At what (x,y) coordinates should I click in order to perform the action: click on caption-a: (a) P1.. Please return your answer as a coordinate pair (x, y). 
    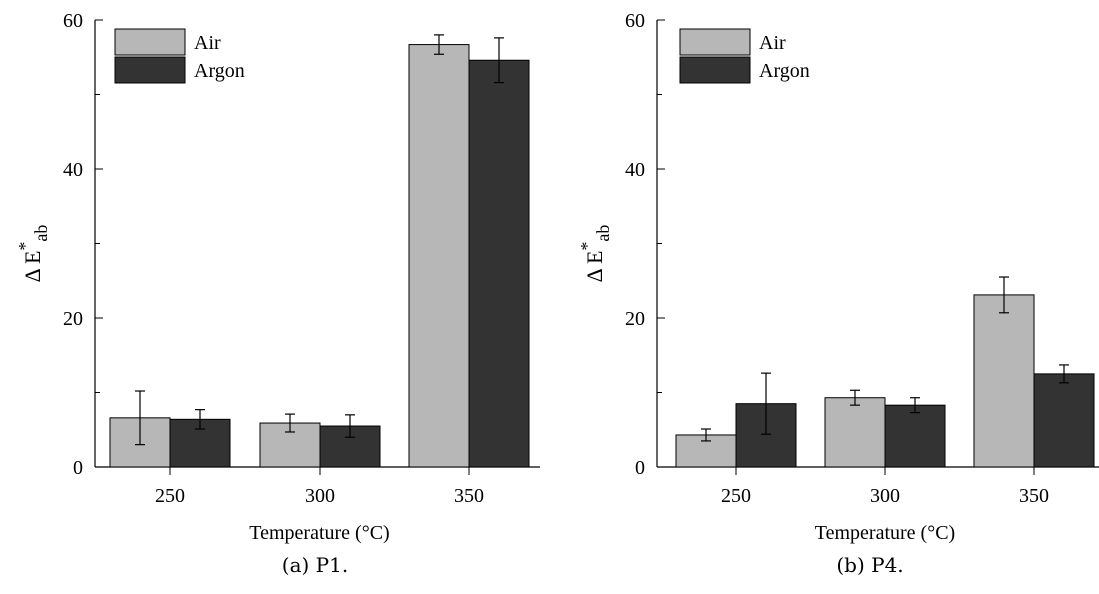
    Looking at the image, I should click on (315, 565).